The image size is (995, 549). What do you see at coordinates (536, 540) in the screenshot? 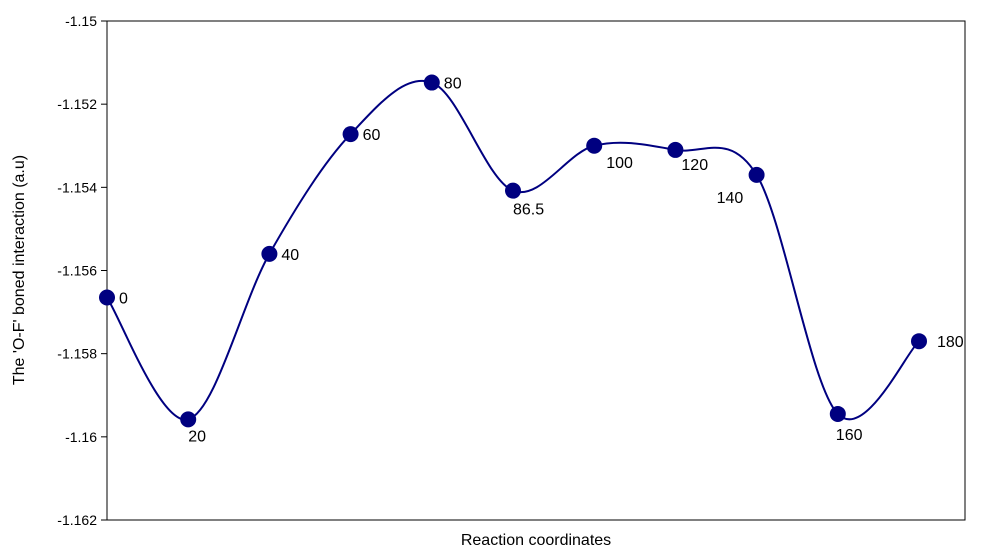
I see `x-axis-title: Reaction coordinates` at bounding box center [536, 540].